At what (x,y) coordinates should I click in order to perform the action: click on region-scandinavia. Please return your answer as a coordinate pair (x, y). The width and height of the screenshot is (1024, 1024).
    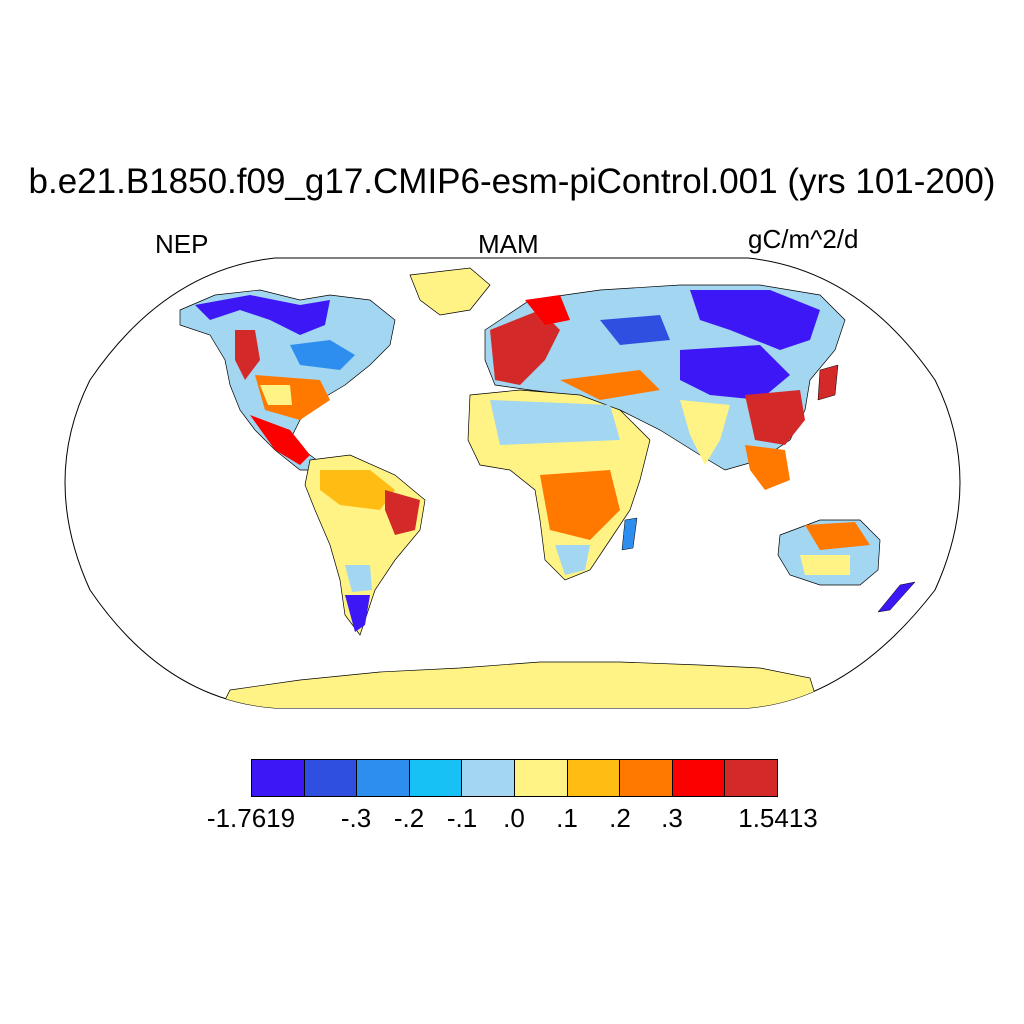
    Looking at the image, I should click on (547, 310).